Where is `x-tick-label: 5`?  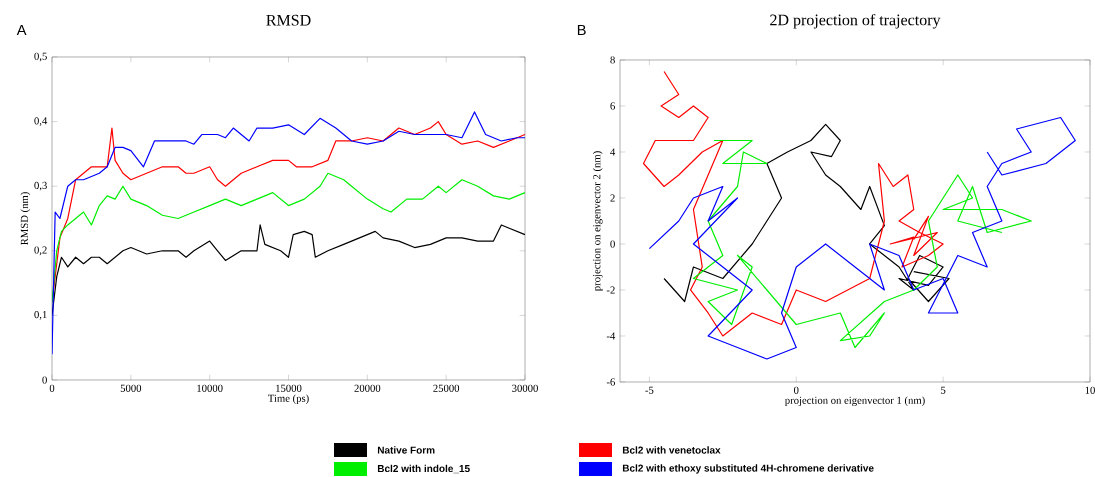
x-tick-label: 5 is located at coordinates (943, 390).